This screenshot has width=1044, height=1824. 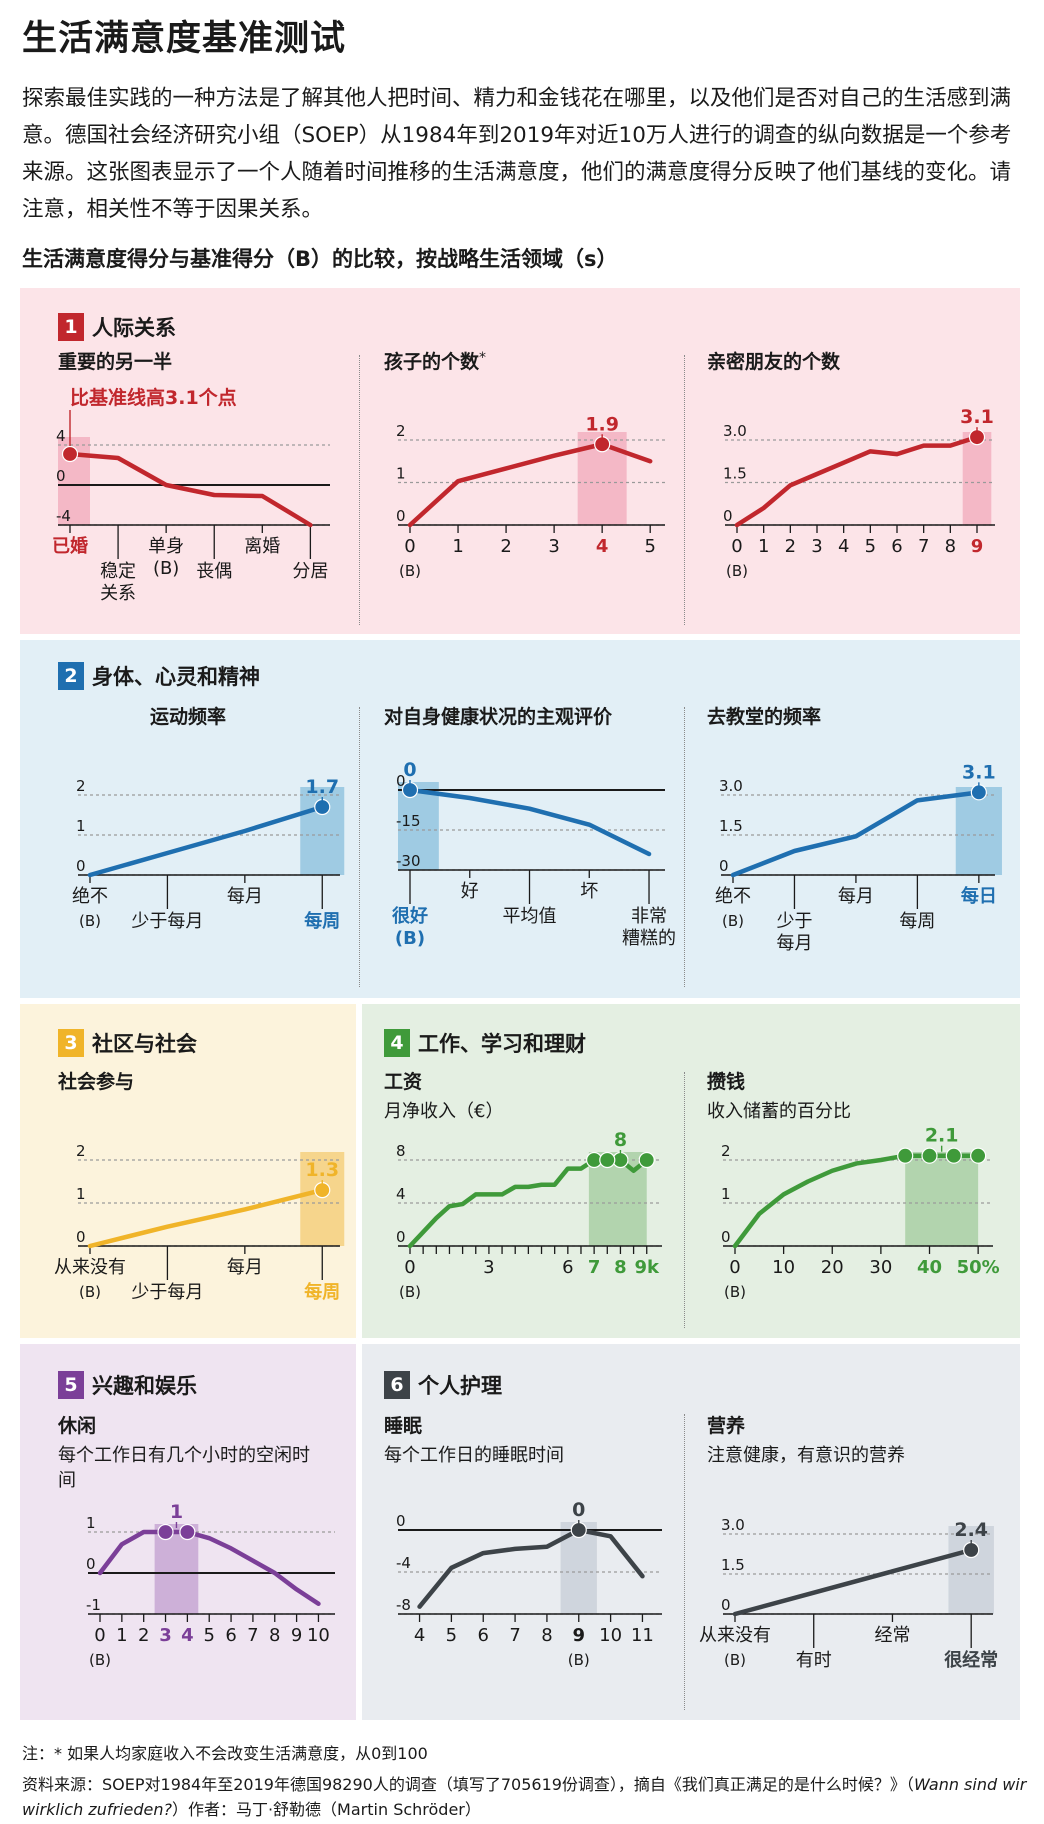 I want to click on x-category-label: 稳定, so click(x=118, y=571).